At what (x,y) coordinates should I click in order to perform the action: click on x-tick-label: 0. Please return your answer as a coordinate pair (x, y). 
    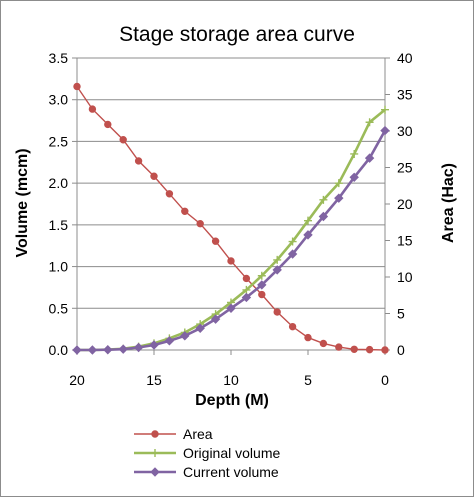
    Looking at the image, I should click on (385, 380).